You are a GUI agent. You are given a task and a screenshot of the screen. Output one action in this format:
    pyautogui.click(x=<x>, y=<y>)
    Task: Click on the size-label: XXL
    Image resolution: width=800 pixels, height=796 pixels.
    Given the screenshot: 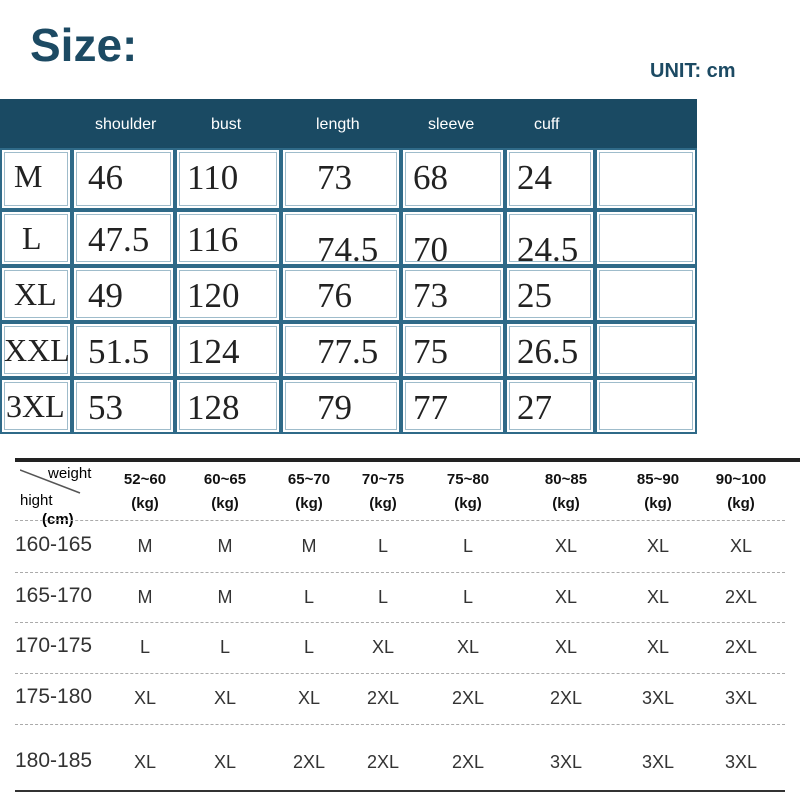 What is the action you would take?
    pyautogui.click(x=37, y=350)
    